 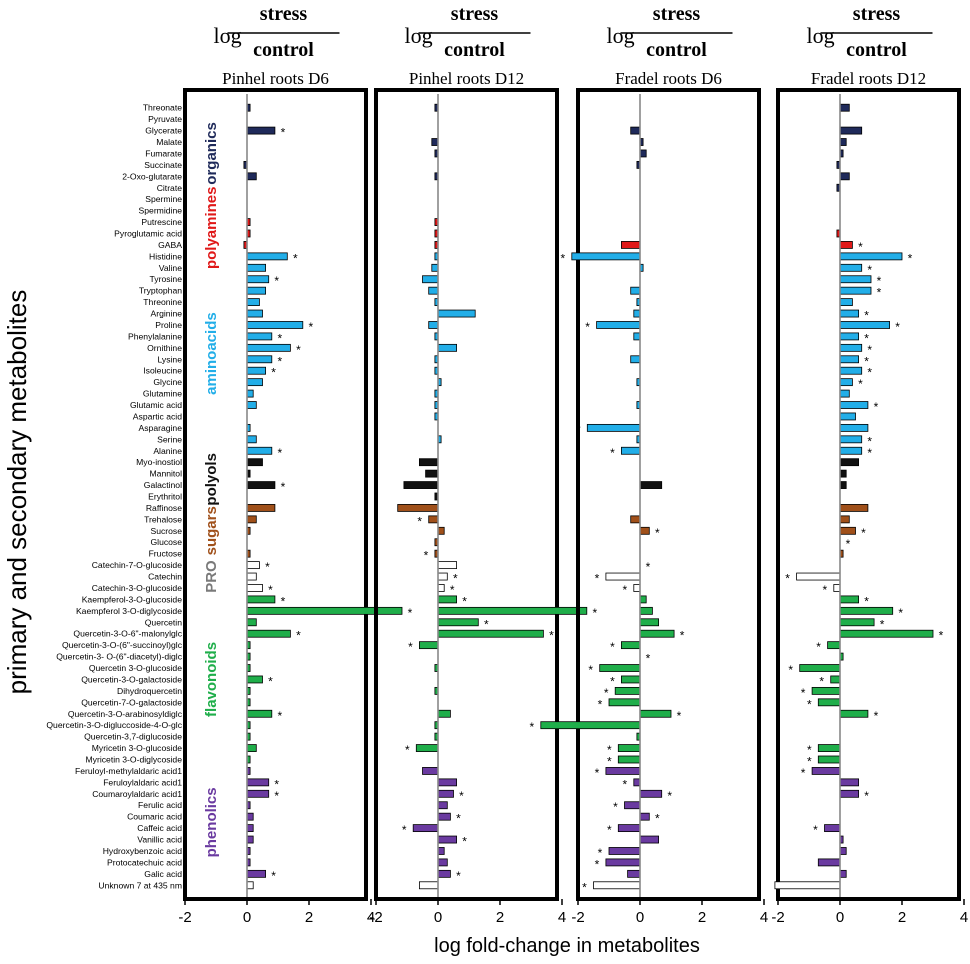 I want to click on category-label: Caffeic acid, so click(x=159, y=828).